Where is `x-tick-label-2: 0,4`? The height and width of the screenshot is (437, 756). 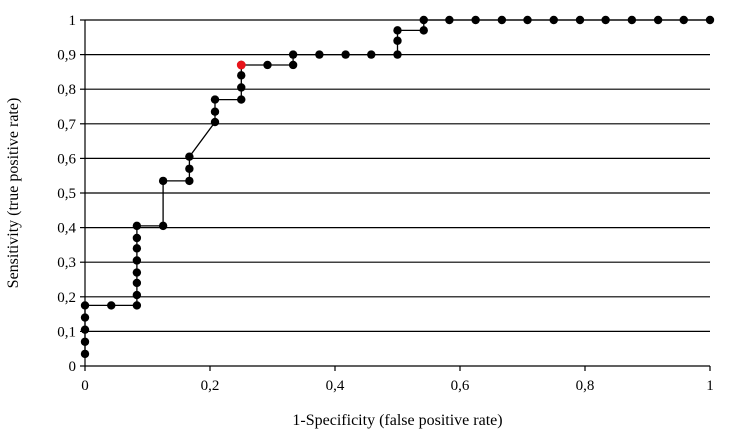 x-tick-label-2: 0,4 is located at coordinates (335, 386).